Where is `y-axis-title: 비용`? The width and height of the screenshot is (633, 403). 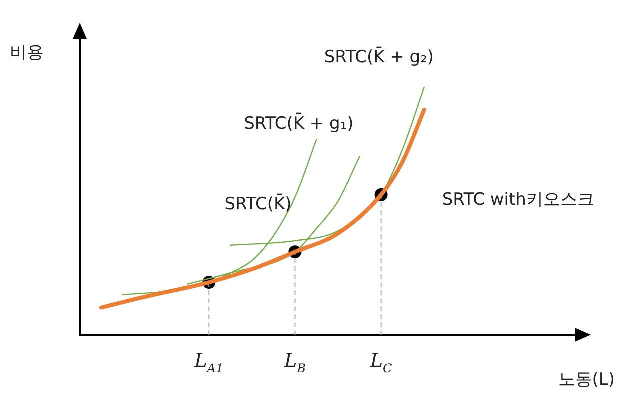 y-axis-title: 비용 is located at coordinates (27, 53).